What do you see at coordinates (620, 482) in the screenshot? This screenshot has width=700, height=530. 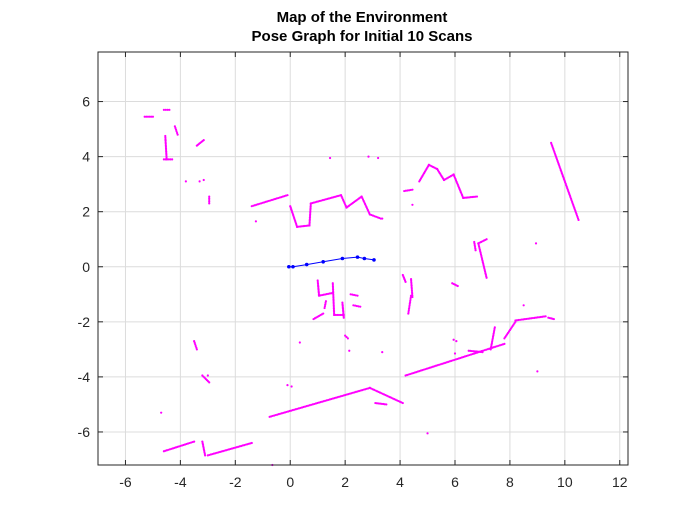 I see `x-tick-label: 12` at bounding box center [620, 482].